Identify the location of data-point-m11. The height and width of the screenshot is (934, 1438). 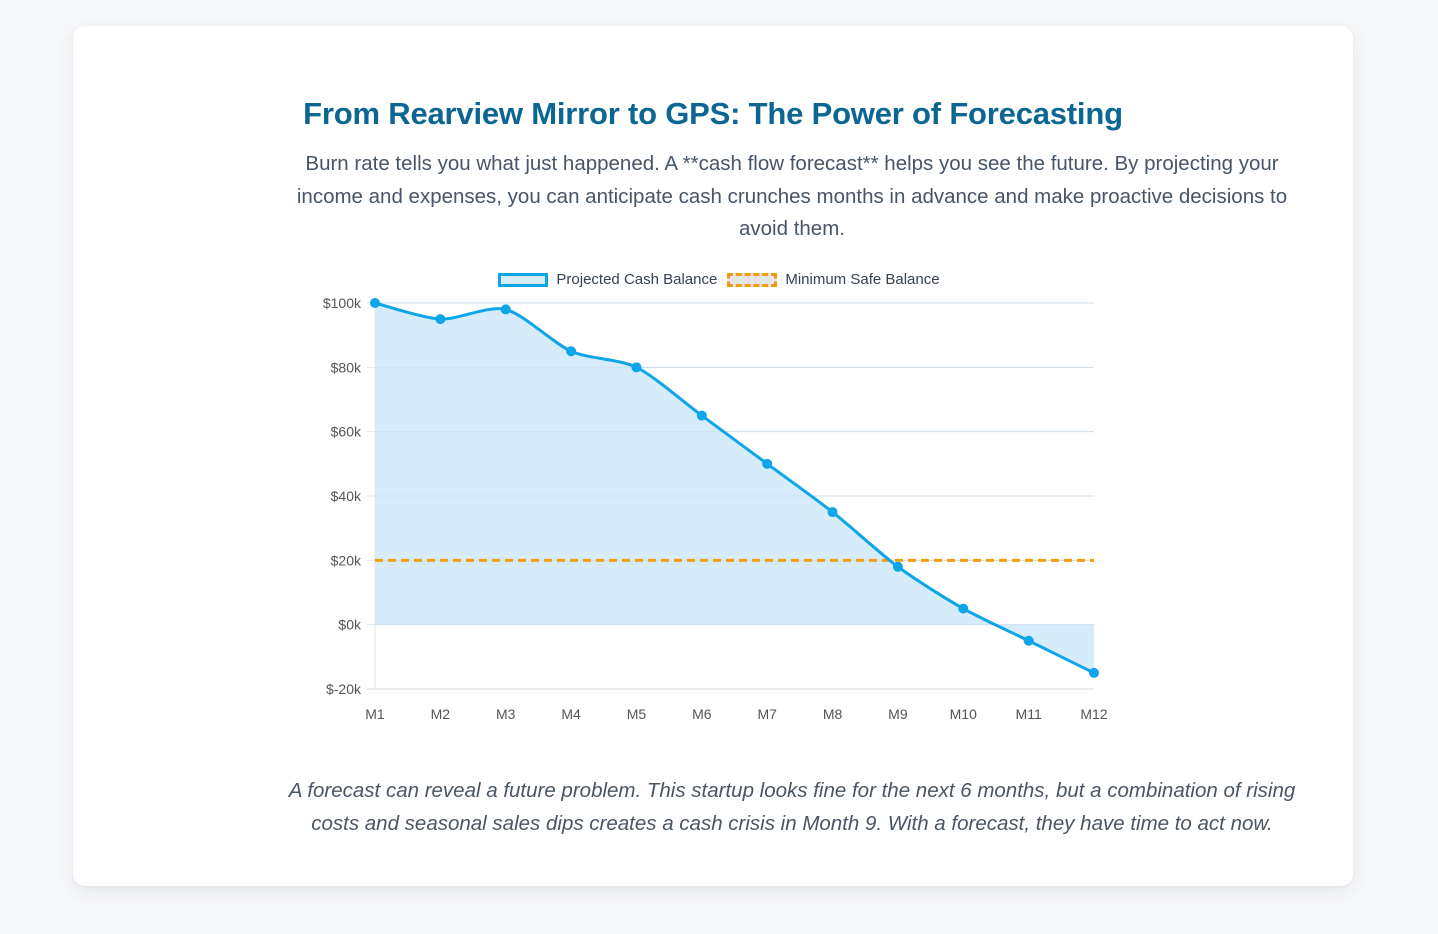
(1028, 640).